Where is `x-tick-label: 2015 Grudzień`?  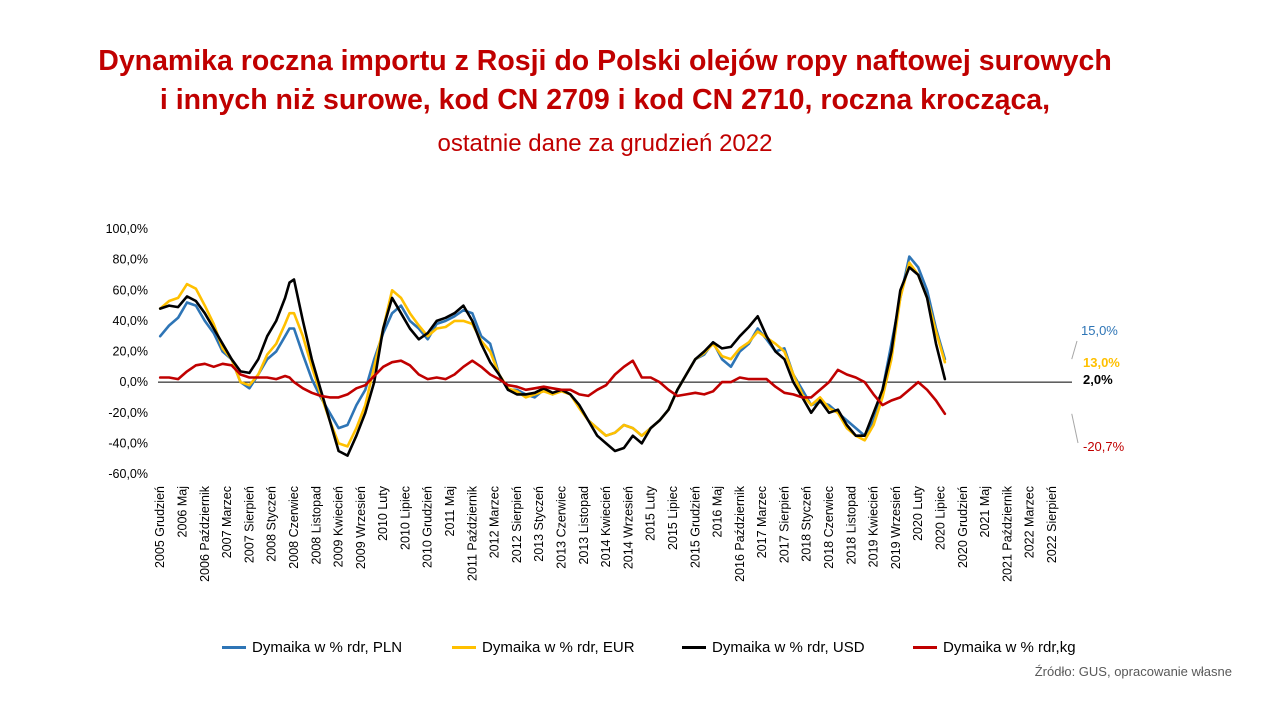 x-tick-label: 2015 Grudzień is located at coordinates (695, 527).